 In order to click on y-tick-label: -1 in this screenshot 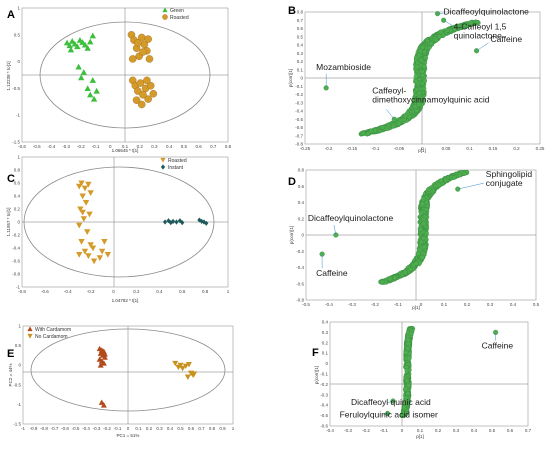, I will do `click(18, 115)`.